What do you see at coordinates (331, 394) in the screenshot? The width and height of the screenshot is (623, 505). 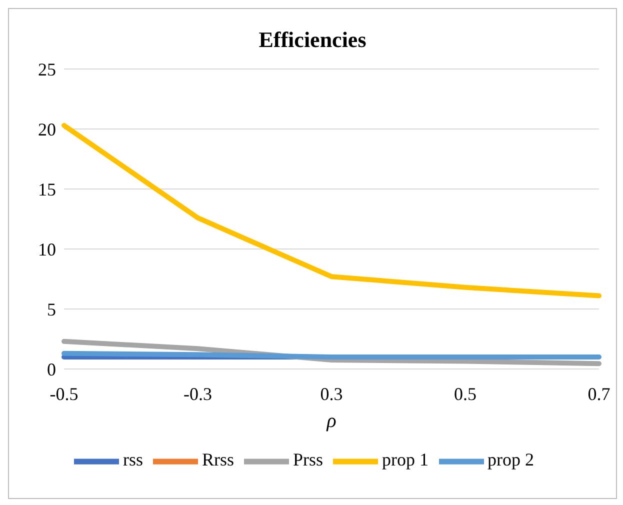 I see `x-tick-label: 0.3` at bounding box center [331, 394].